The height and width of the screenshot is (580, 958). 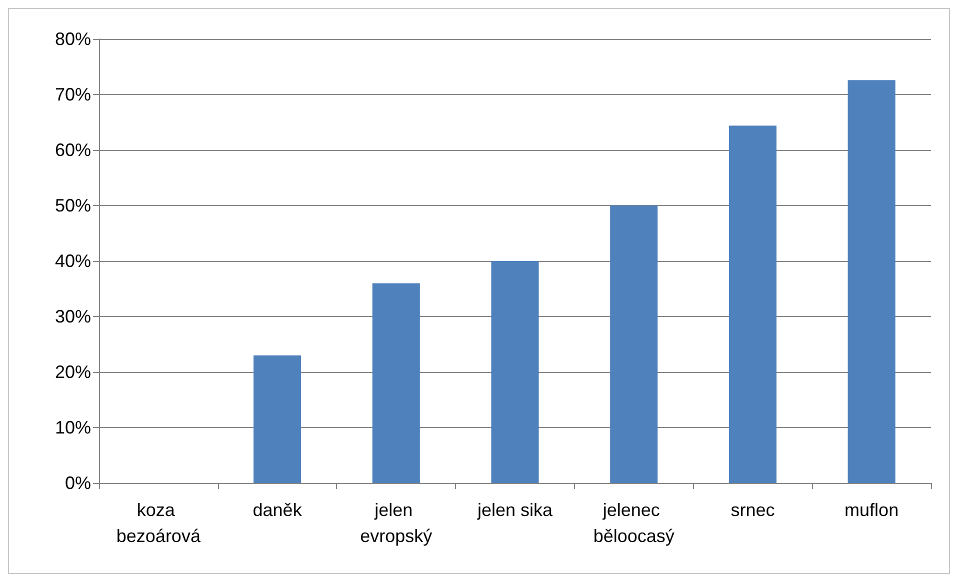 What do you see at coordinates (72, 94) in the screenshot?
I see `y-tick-label: 70%` at bounding box center [72, 94].